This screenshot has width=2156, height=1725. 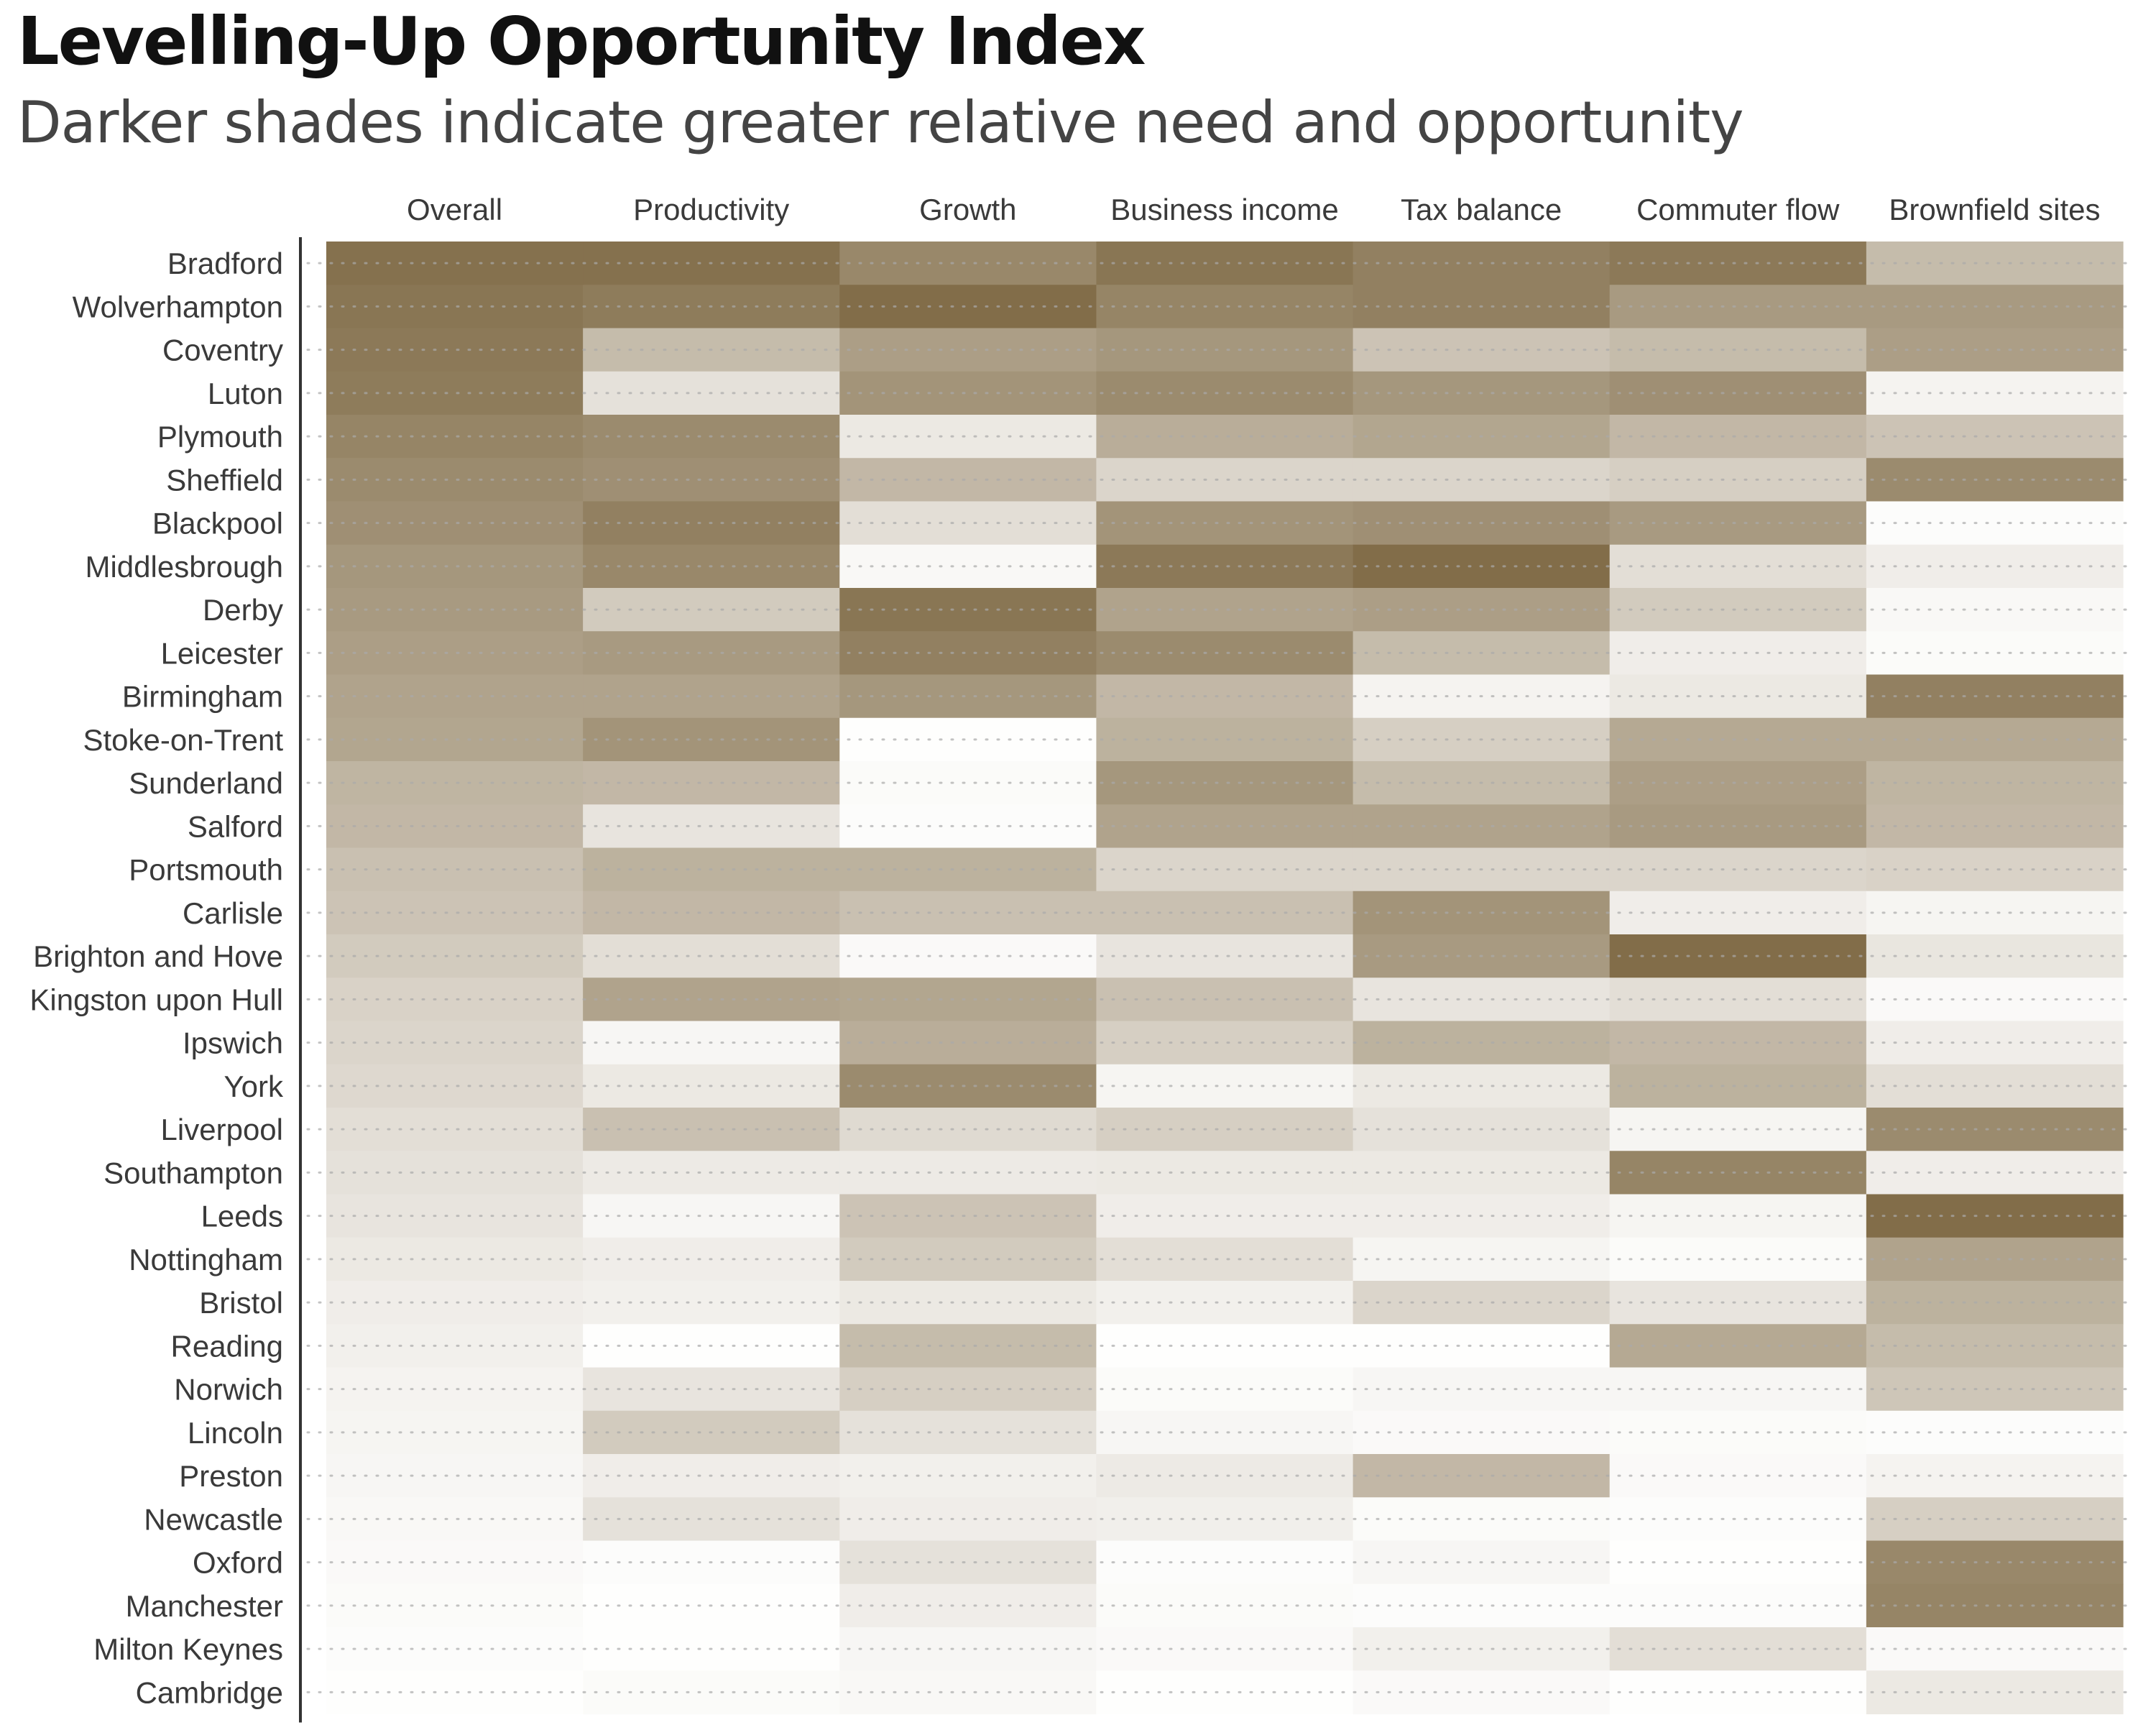 I want to click on row-label: Luton, so click(x=245, y=393).